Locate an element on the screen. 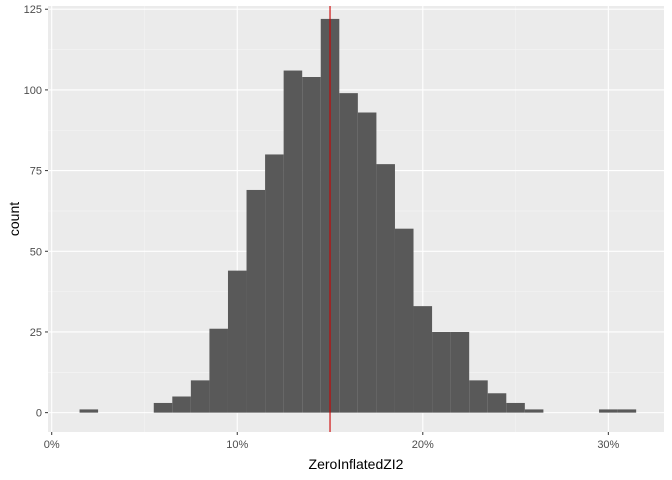 The image size is (672, 480). y-tick-label: 100 is located at coordinates (33, 91).